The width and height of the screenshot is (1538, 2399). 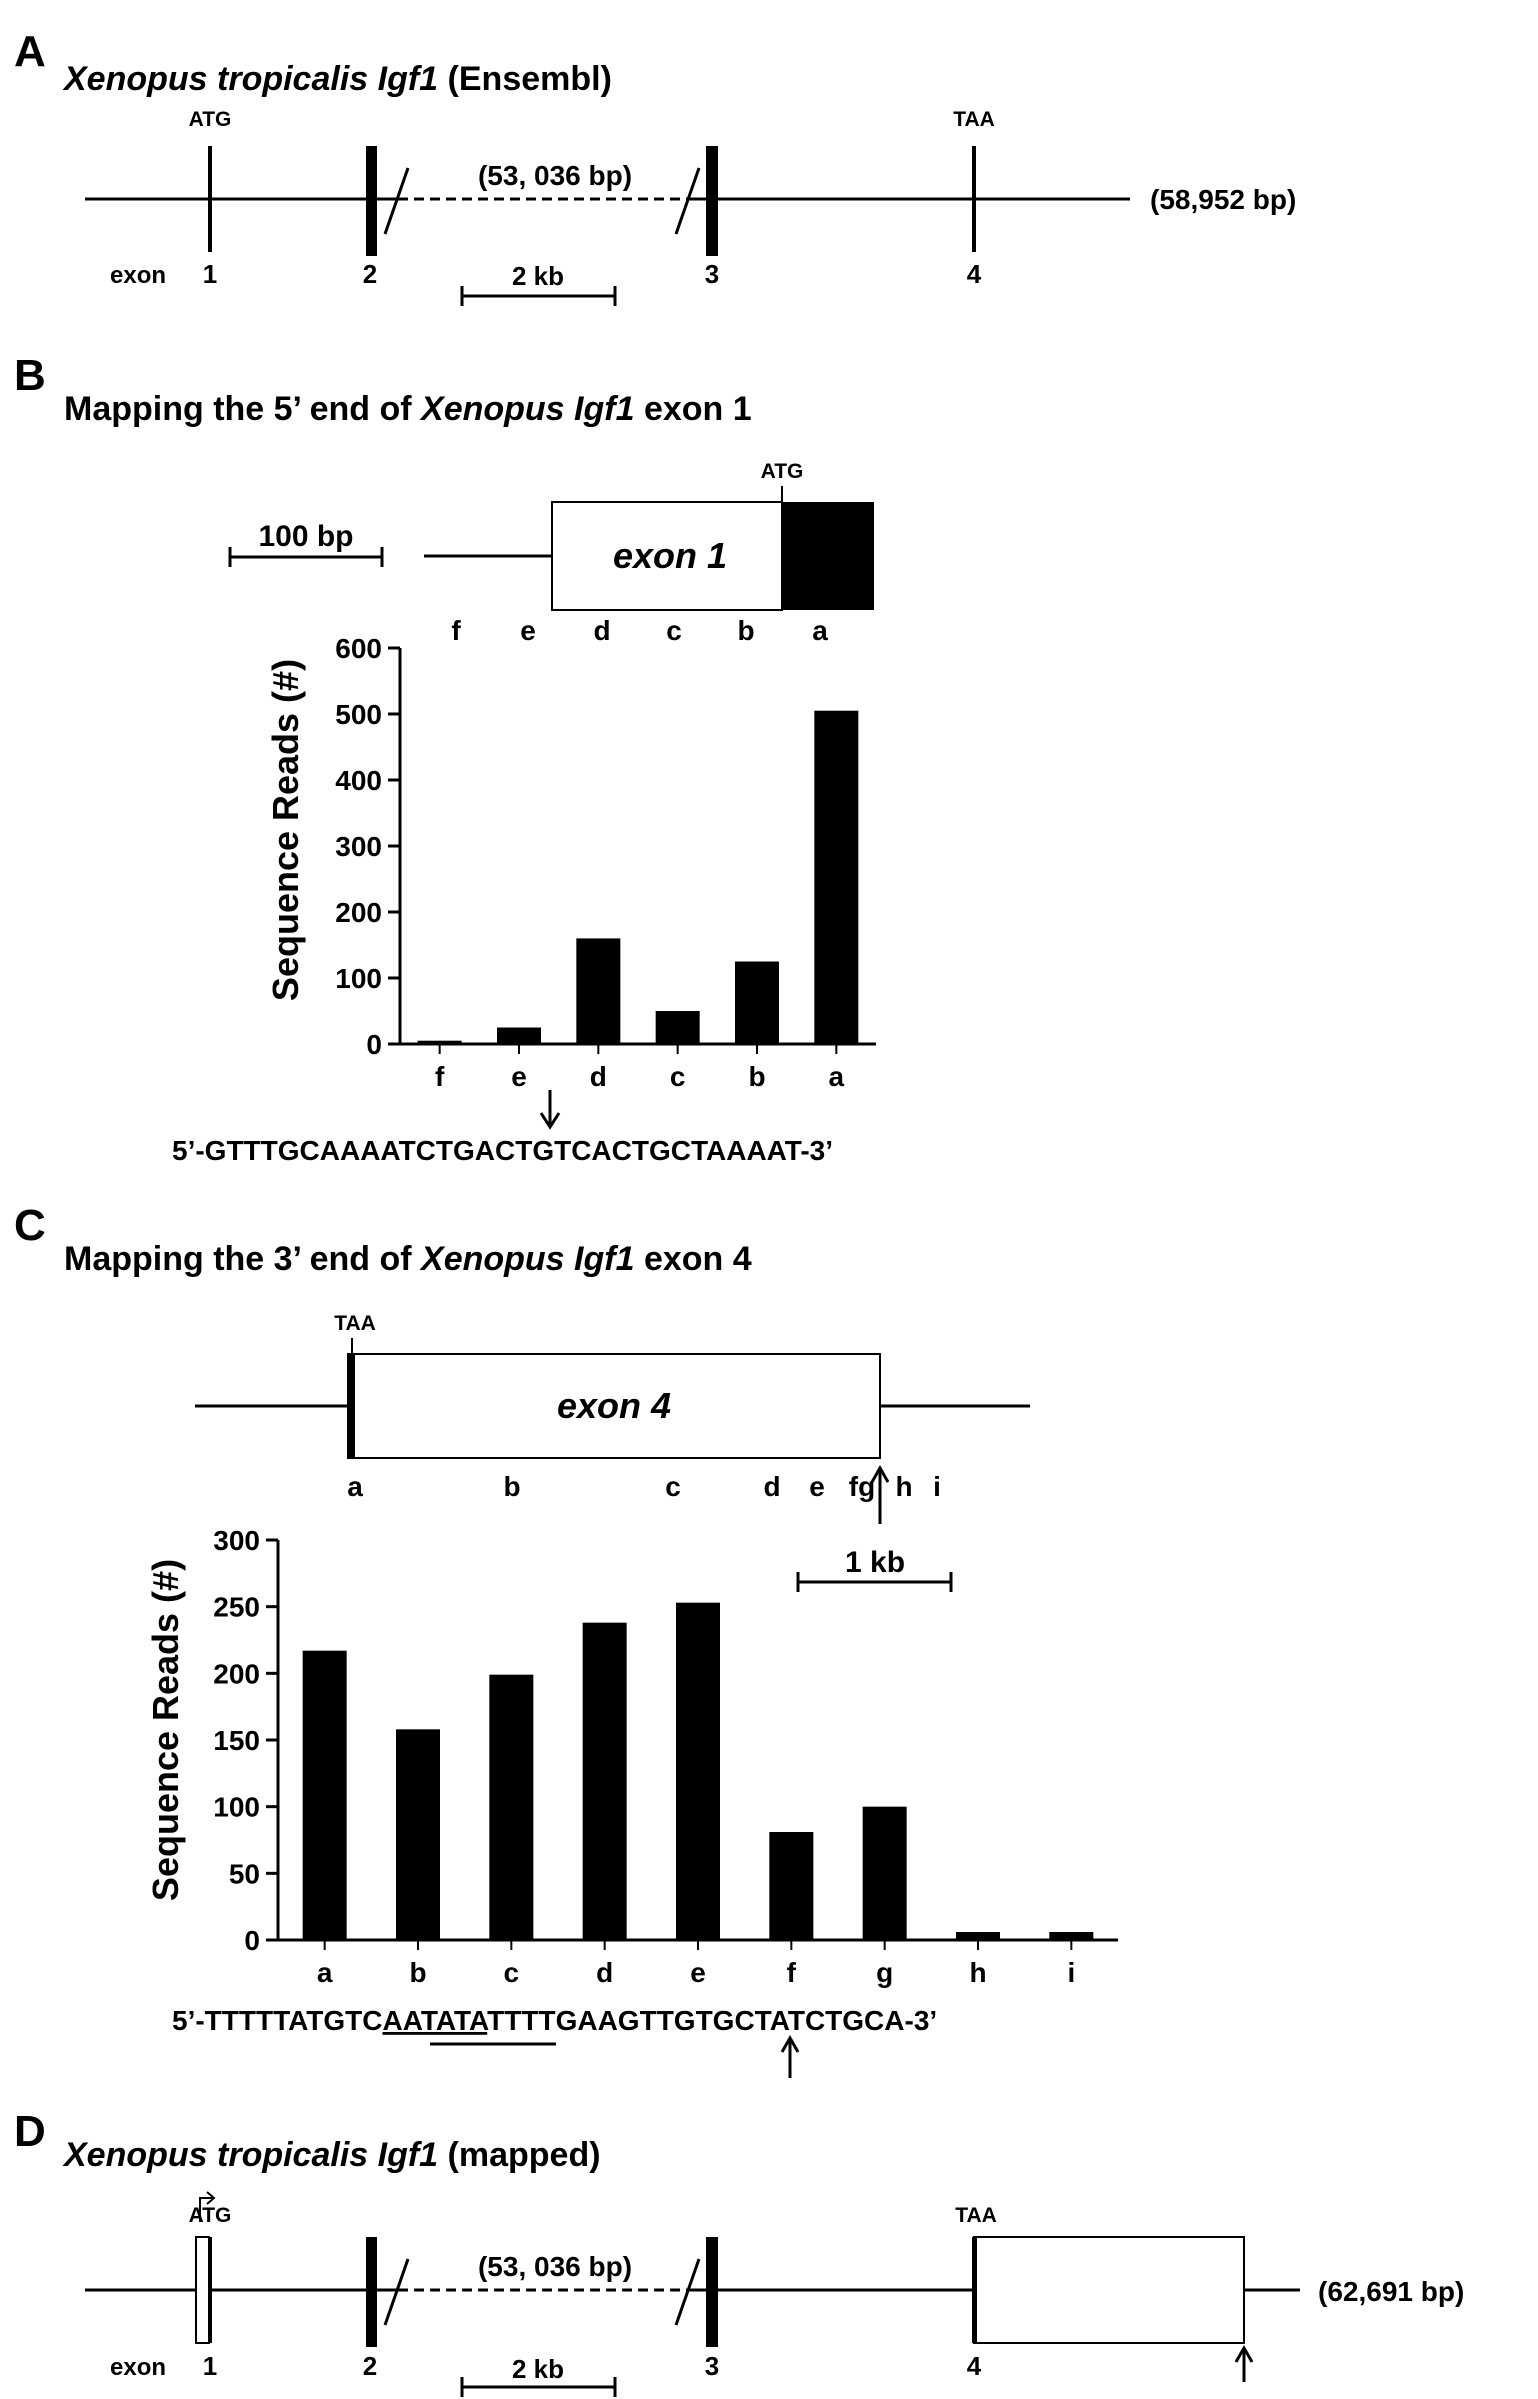 I want to click on y-tick-label: 250, so click(x=236, y=1607).